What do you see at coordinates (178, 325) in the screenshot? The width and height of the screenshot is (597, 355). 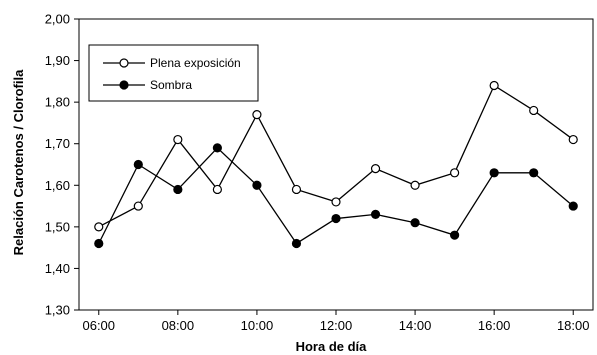 I see `x-tick-label: 08:00` at bounding box center [178, 325].